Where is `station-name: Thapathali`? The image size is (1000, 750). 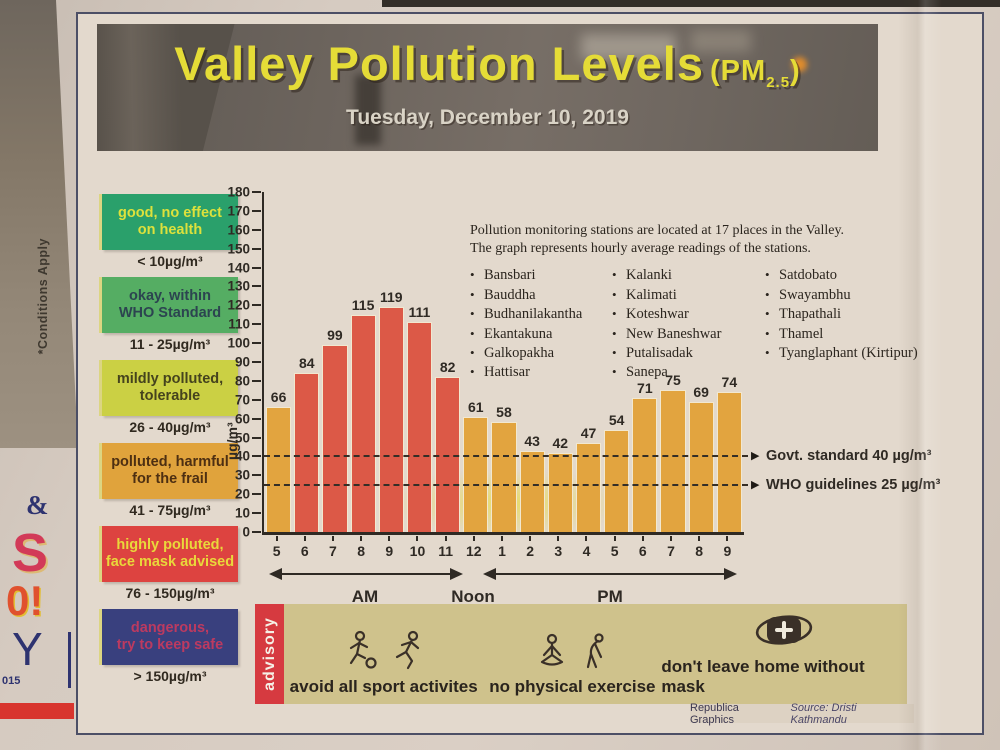
station-name: Thapathali is located at coordinates (810, 314).